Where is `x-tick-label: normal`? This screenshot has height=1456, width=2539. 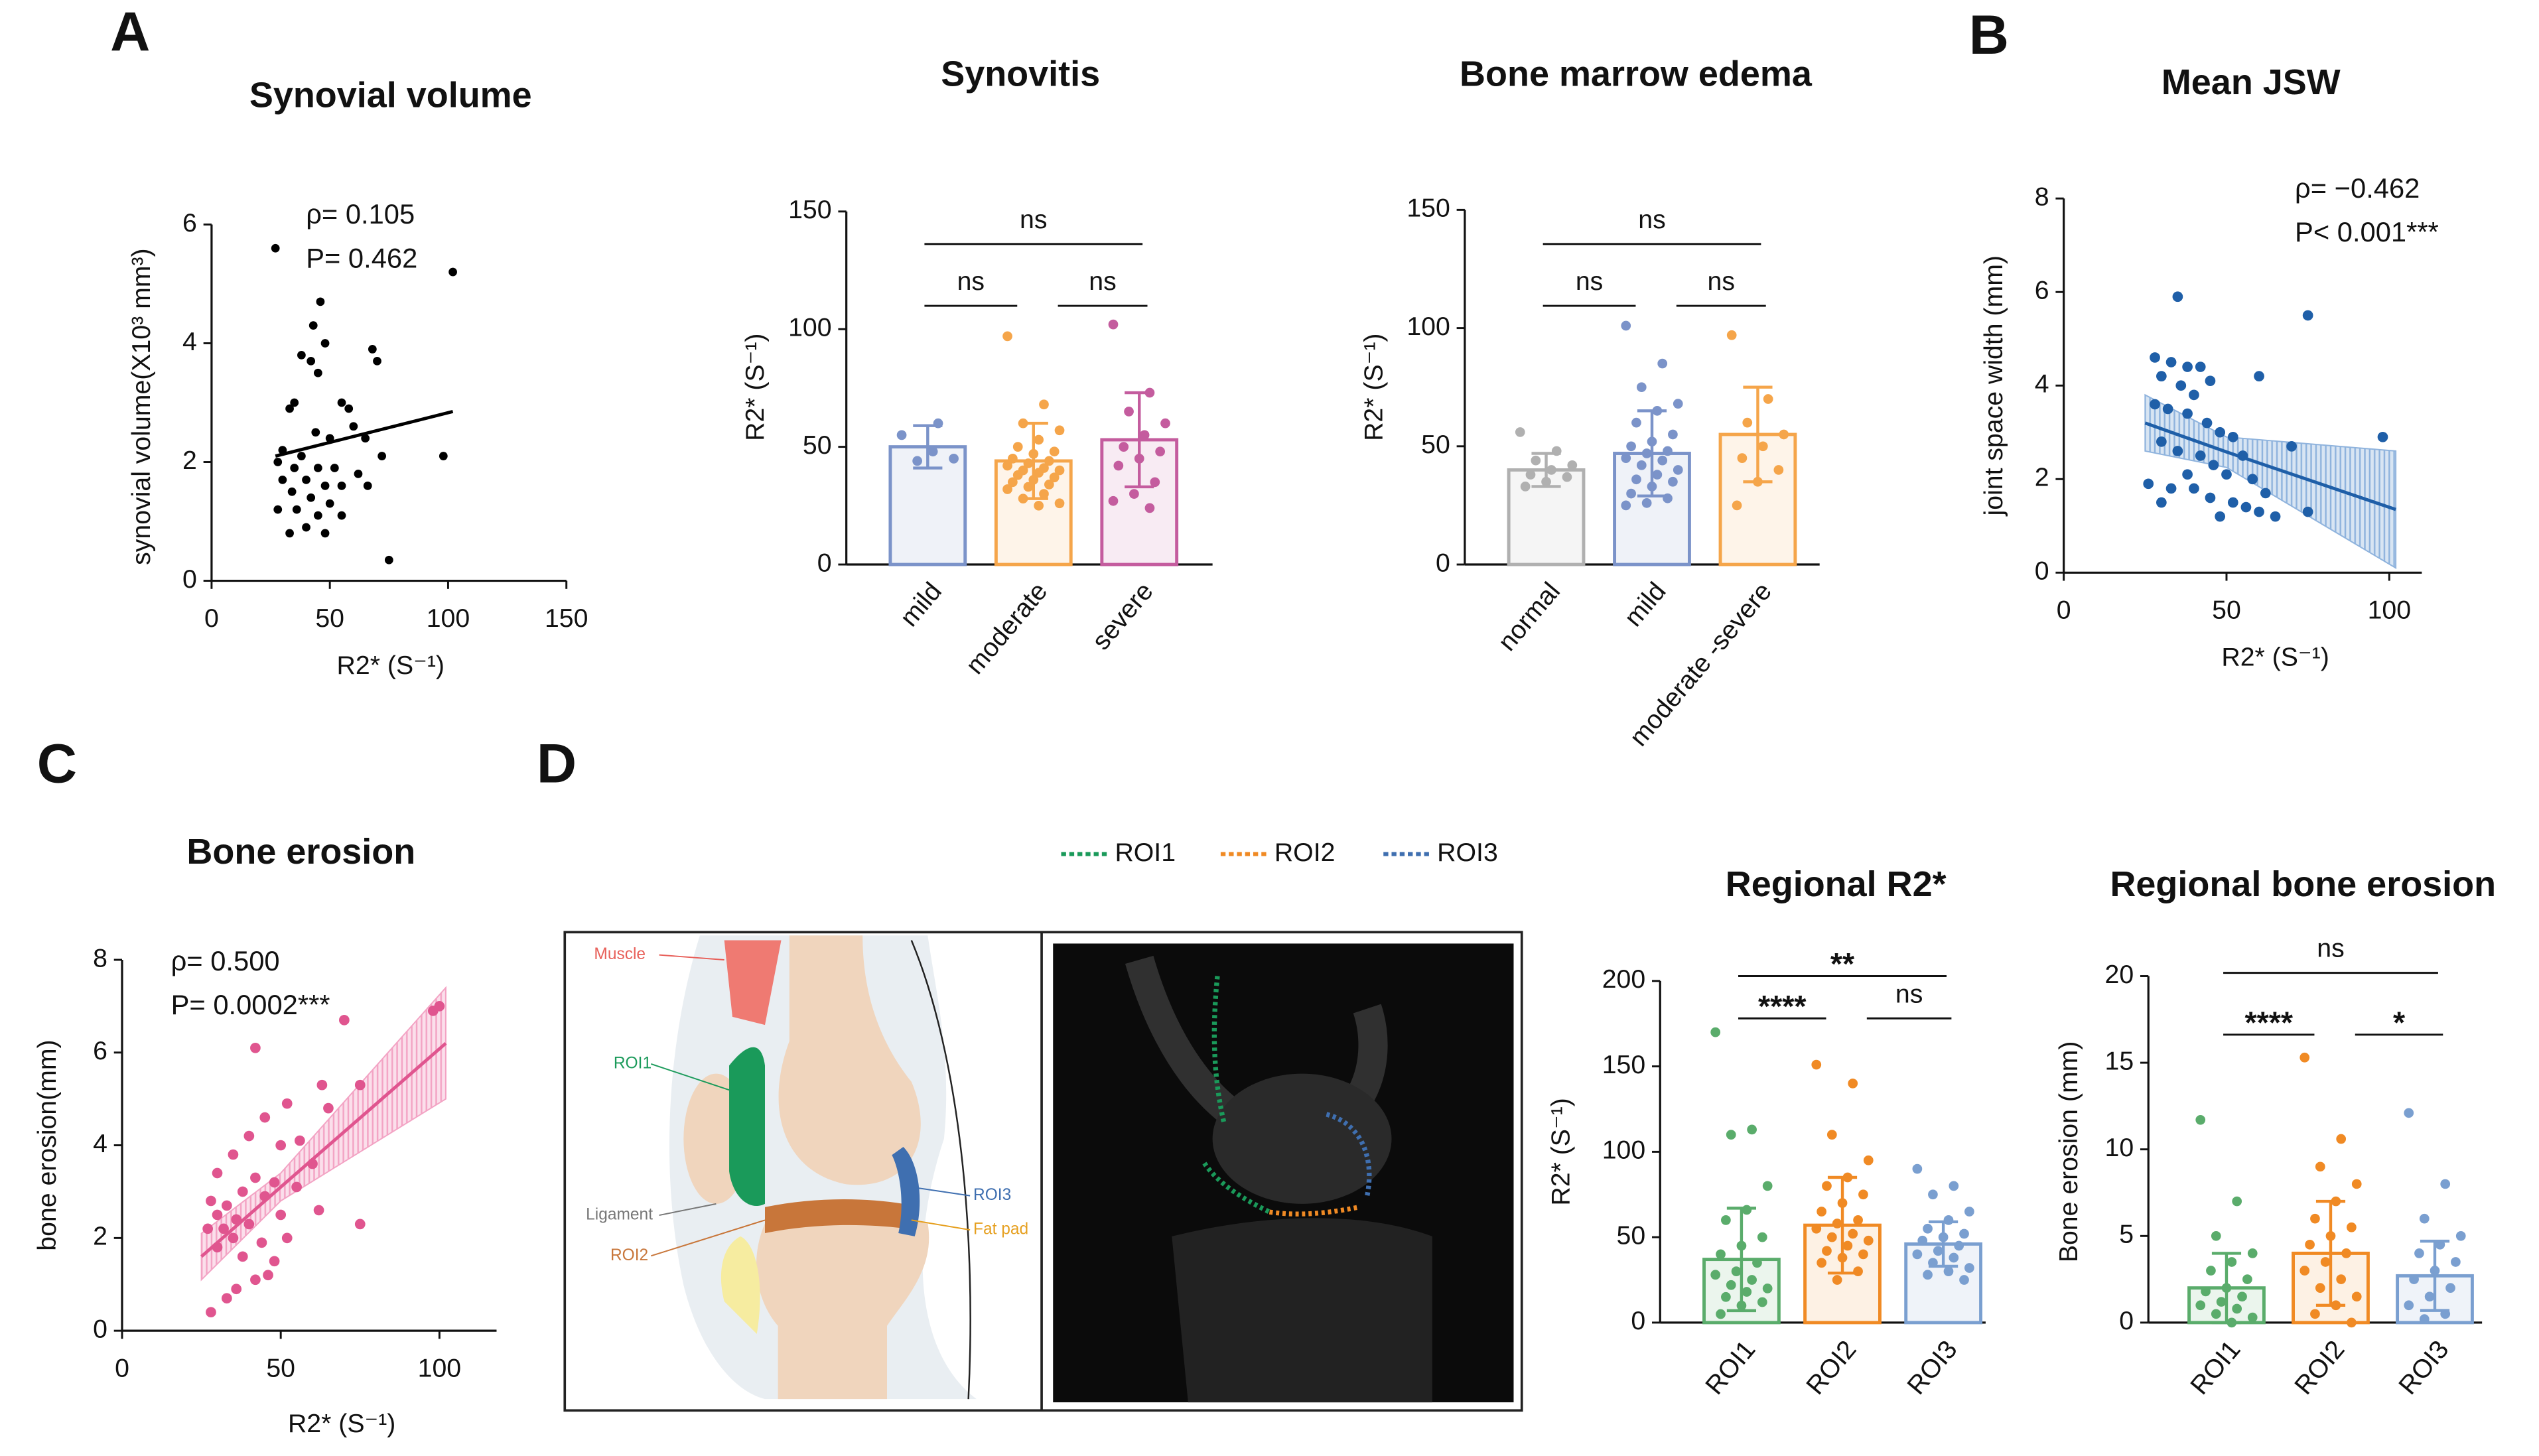
x-tick-label: normal is located at coordinates (1529, 617).